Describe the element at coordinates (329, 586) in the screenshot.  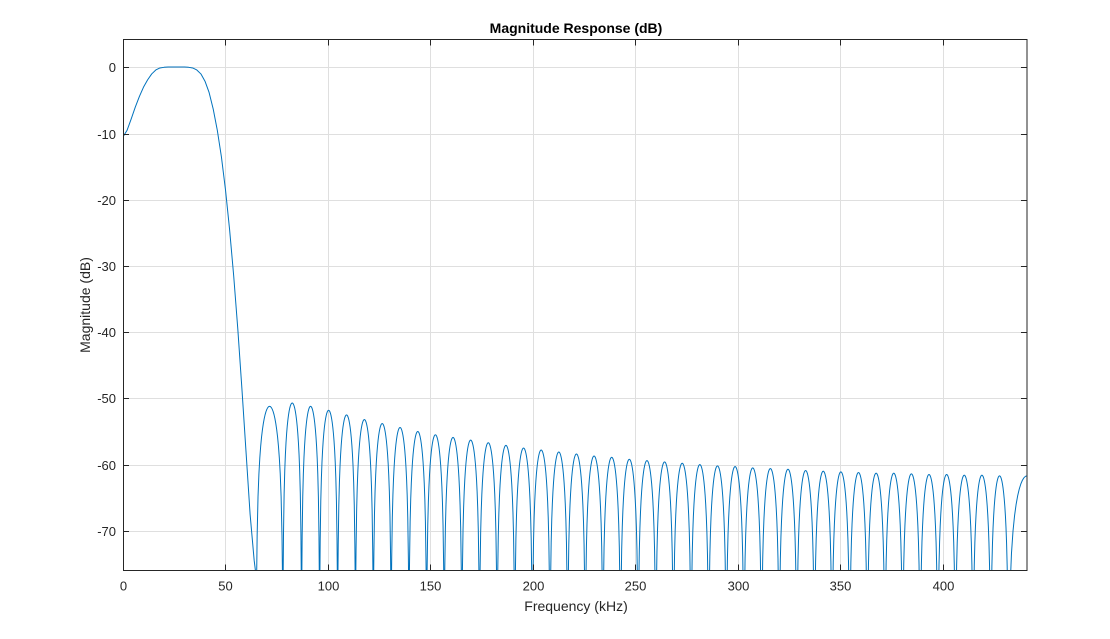
I see `x-tick-label: 100` at that location.